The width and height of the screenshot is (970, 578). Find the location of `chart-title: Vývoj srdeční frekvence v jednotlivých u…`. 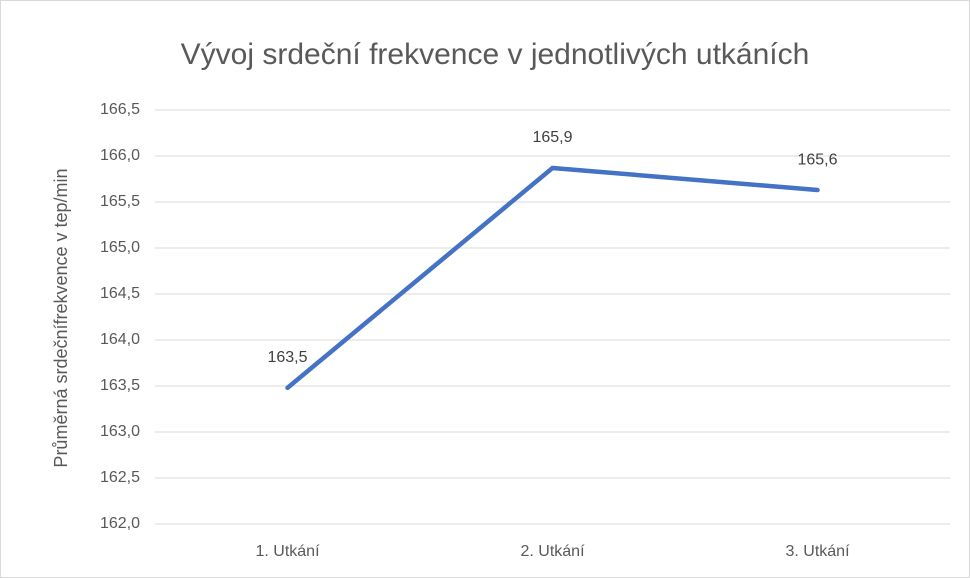

chart-title: Vývoj srdeční frekvence v jednotlivých u… is located at coordinates (495, 54).